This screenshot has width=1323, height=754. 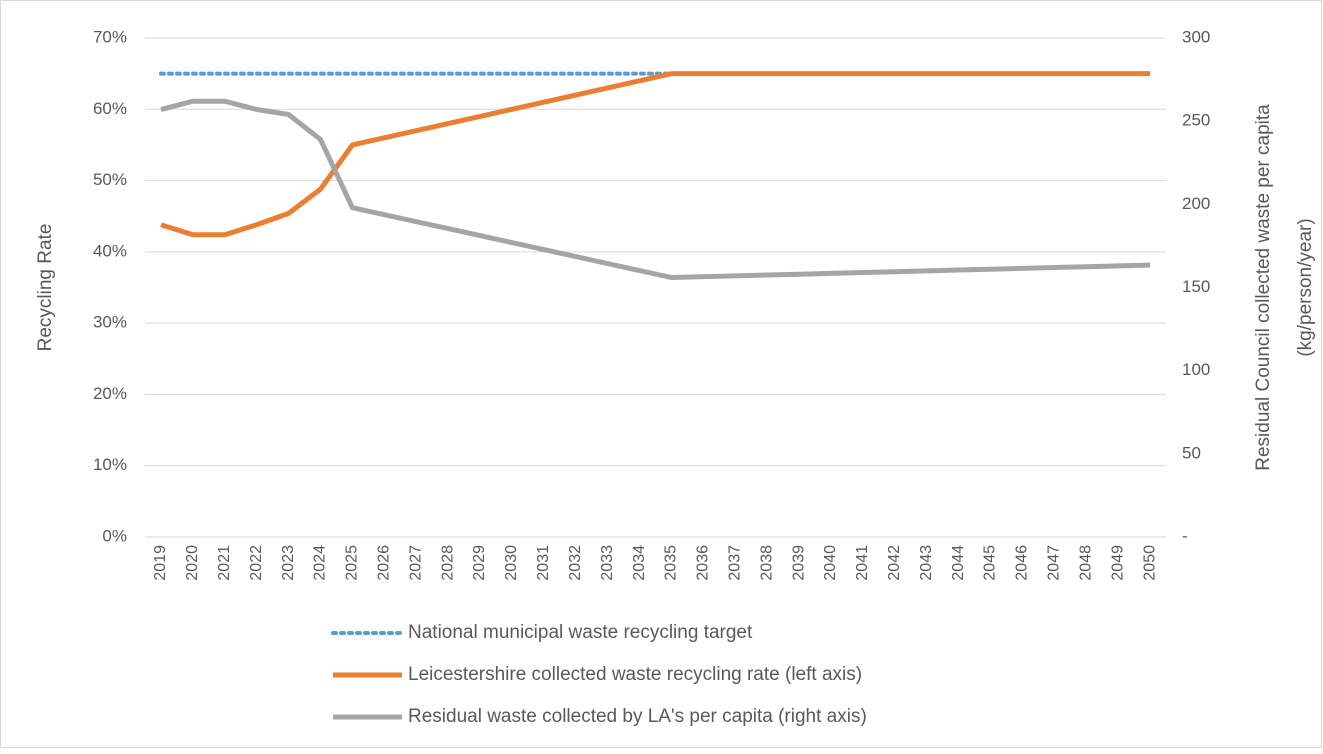 I want to click on x-tick-label: 2027, so click(x=415, y=563).